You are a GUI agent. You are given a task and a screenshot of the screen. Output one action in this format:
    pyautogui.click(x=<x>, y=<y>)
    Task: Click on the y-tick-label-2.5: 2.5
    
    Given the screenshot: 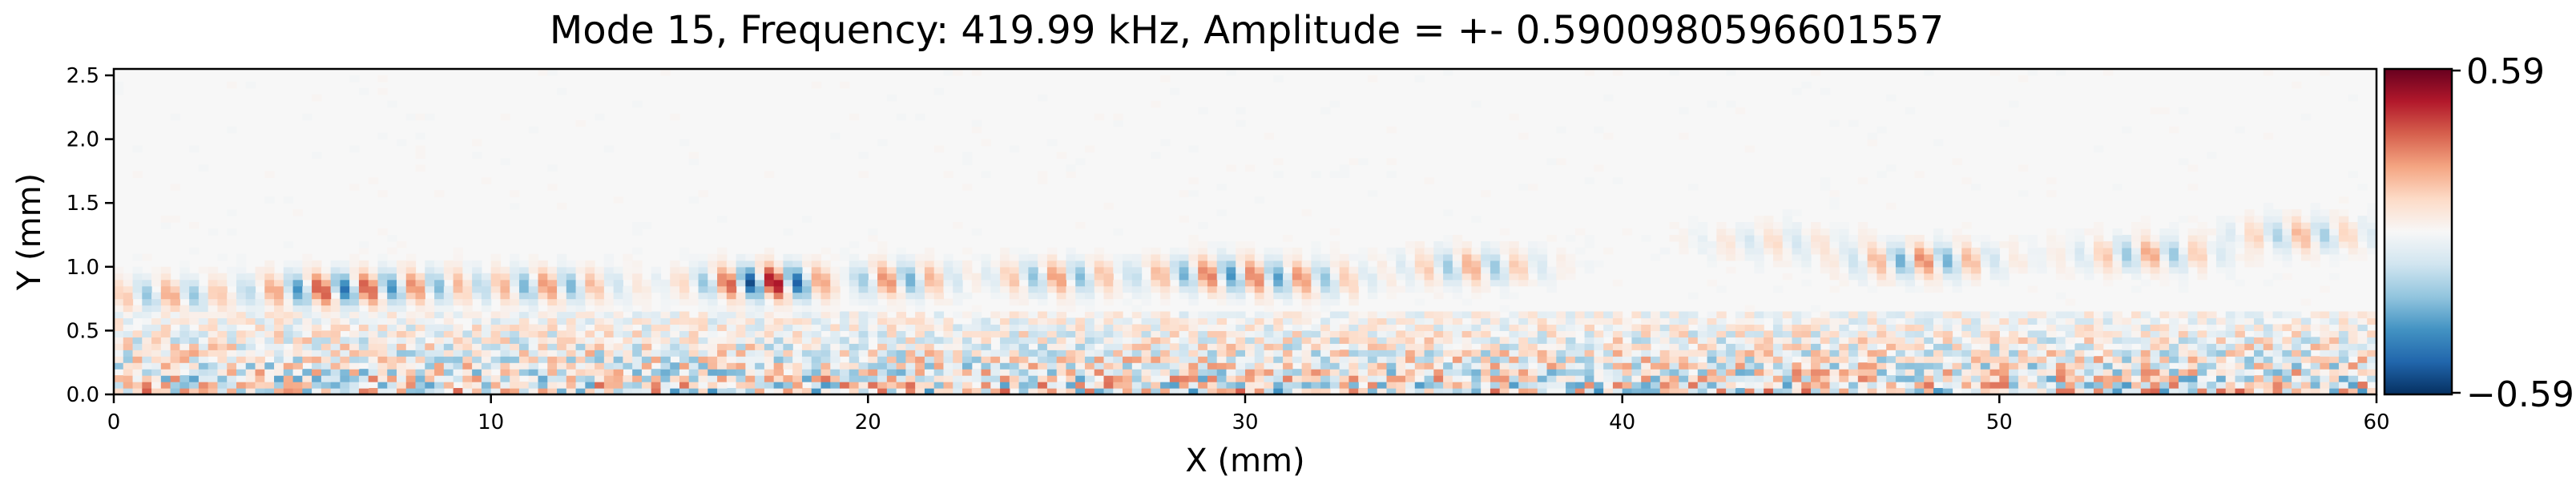 What is the action you would take?
    pyautogui.click(x=83, y=76)
    